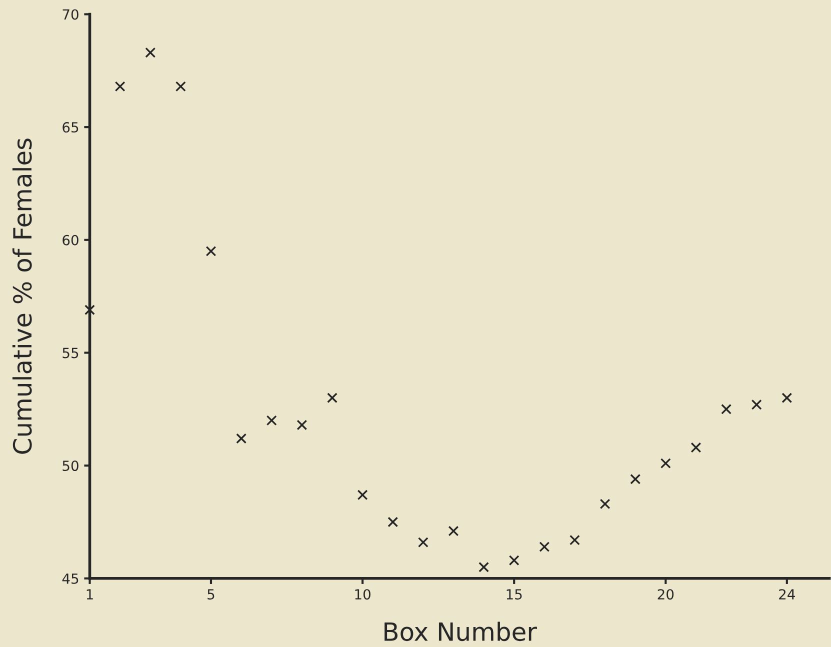  What do you see at coordinates (70, 240) in the screenshot?
I see `y-tick-label: 60` at bounding box center [70, 240].